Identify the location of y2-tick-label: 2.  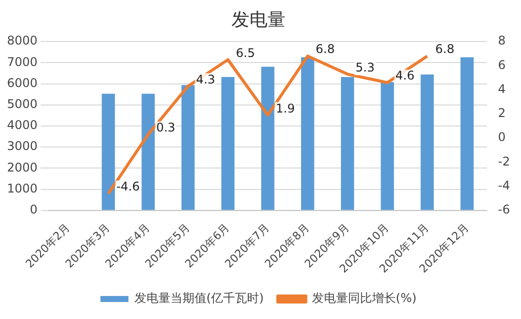
(502, 113).